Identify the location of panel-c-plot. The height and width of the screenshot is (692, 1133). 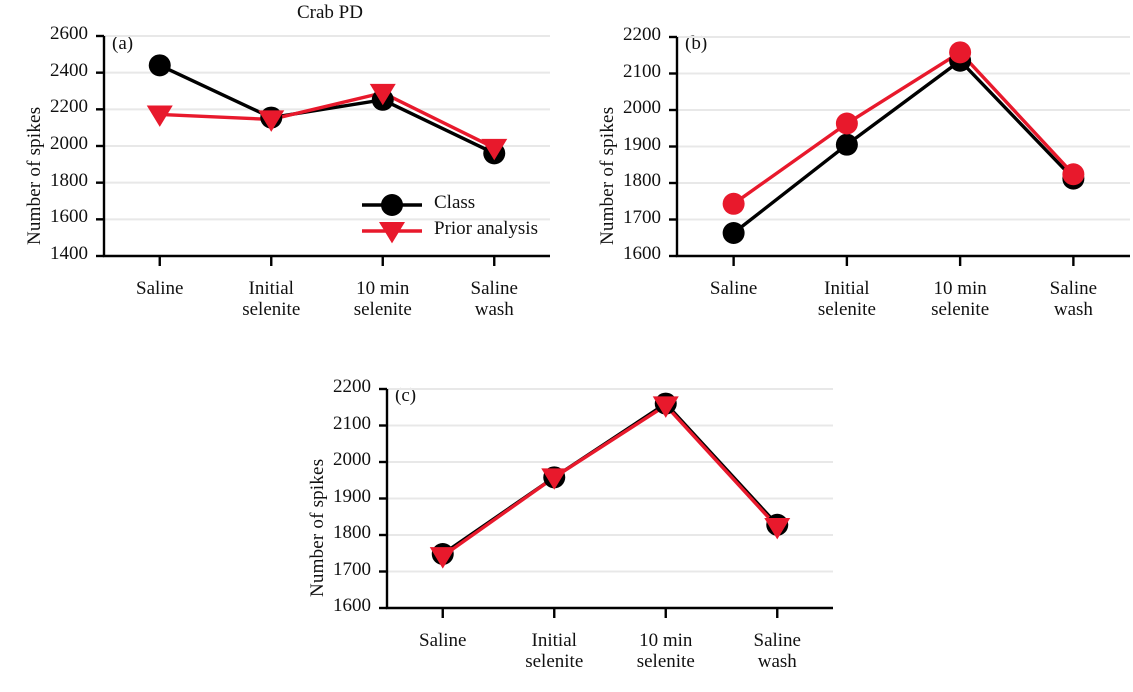
(606, 502).